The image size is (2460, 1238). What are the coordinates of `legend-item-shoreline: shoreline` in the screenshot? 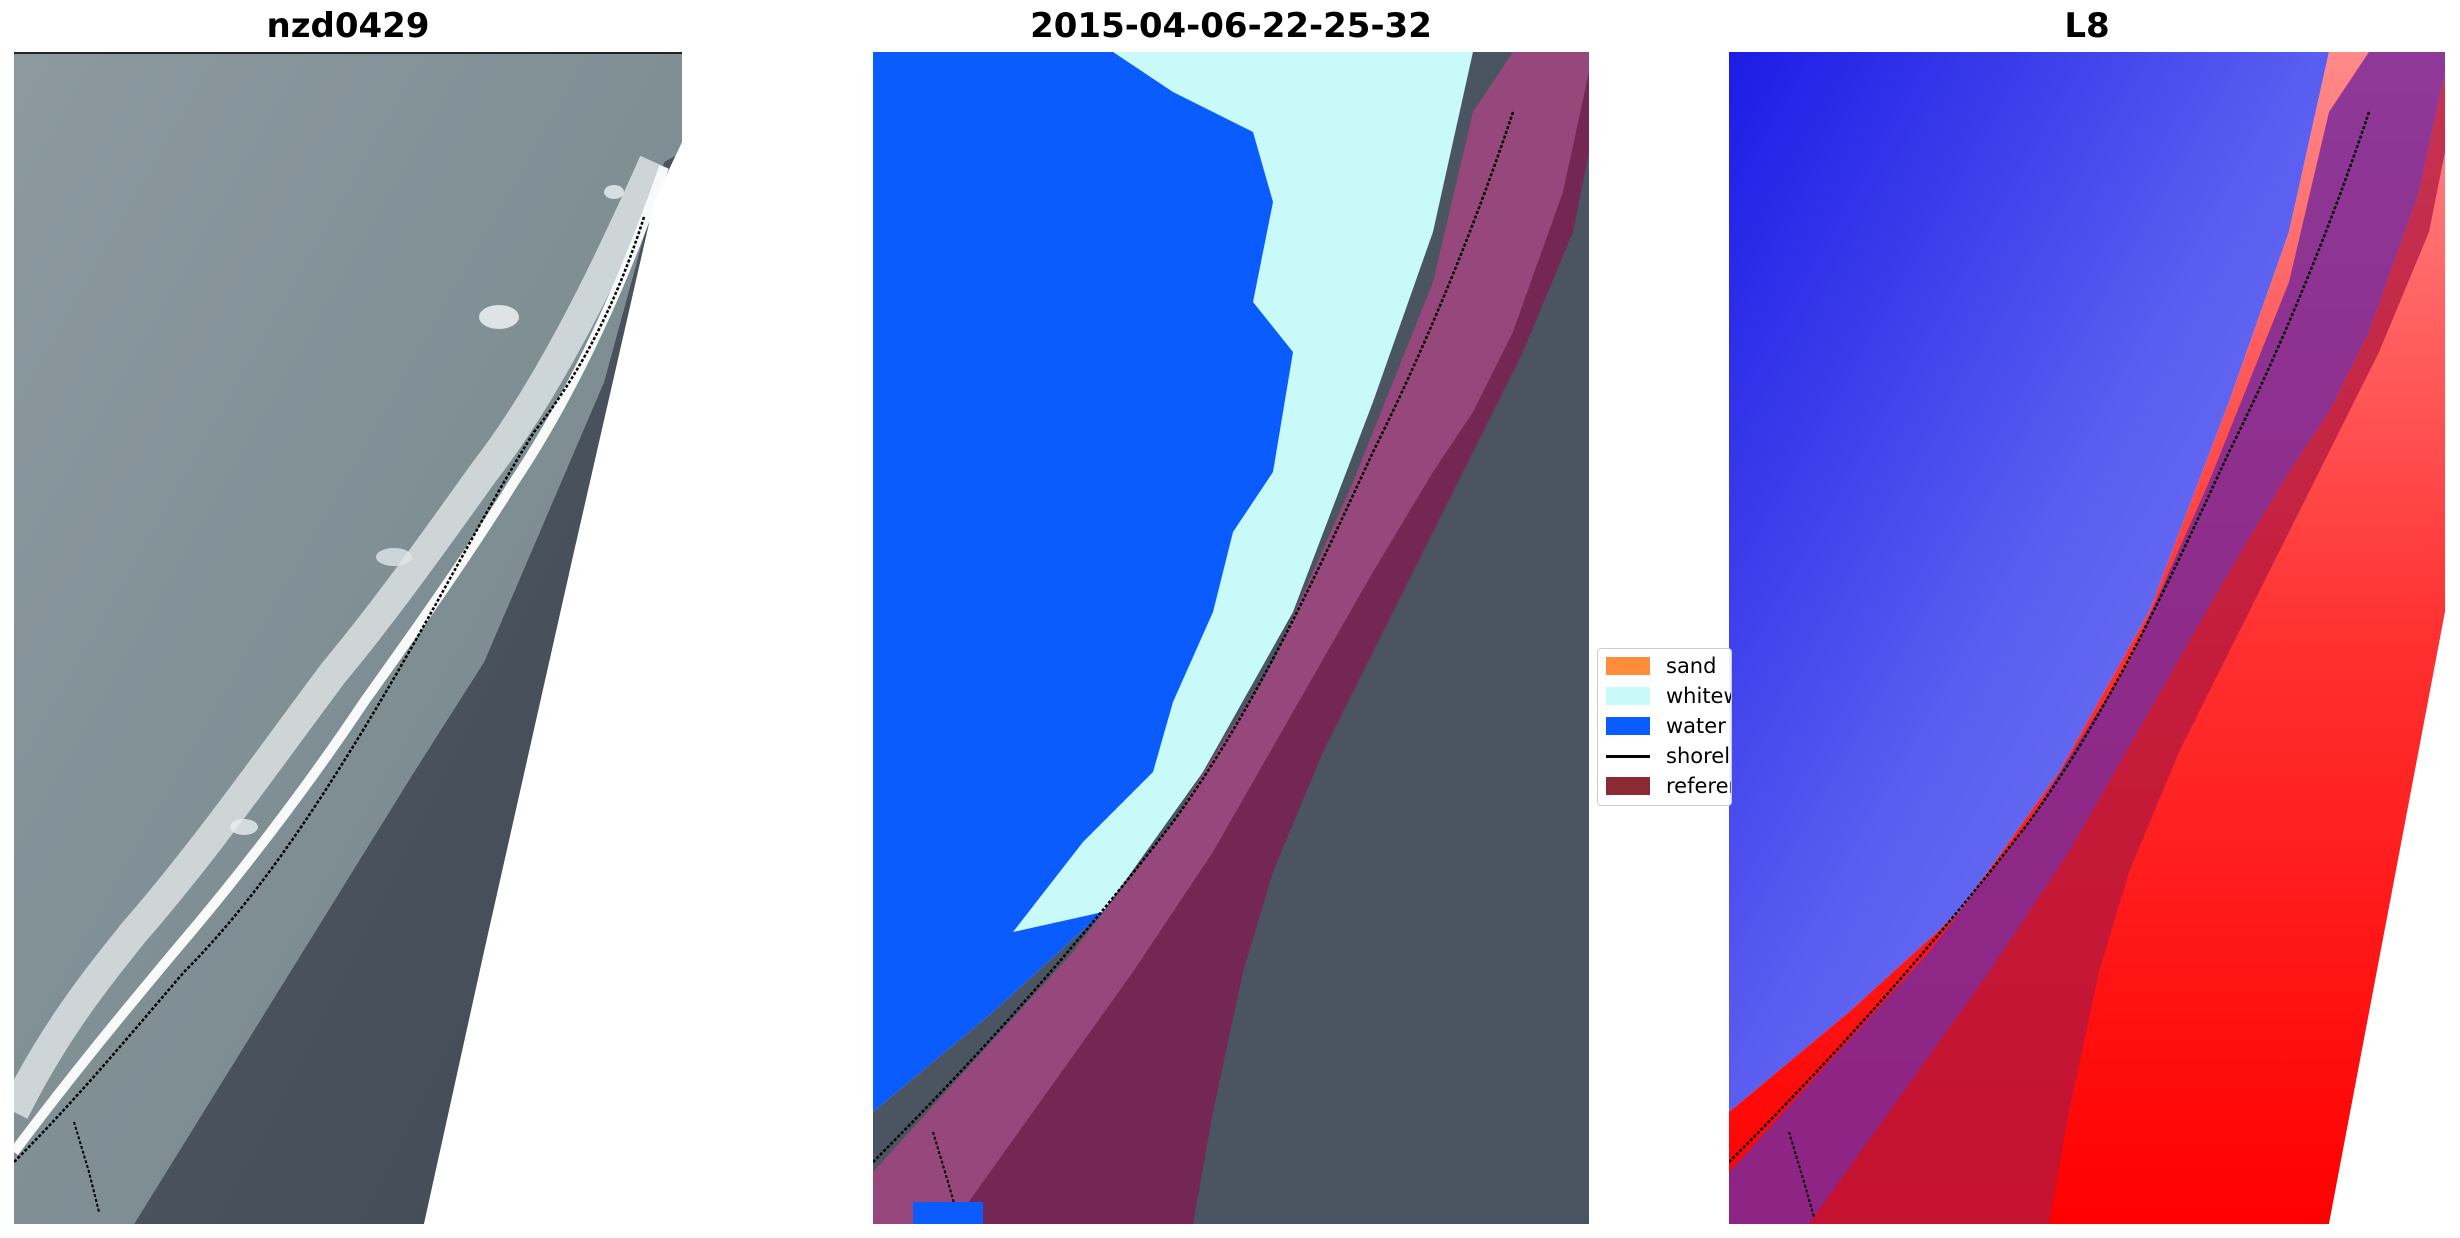 It's located at (1668, 756).